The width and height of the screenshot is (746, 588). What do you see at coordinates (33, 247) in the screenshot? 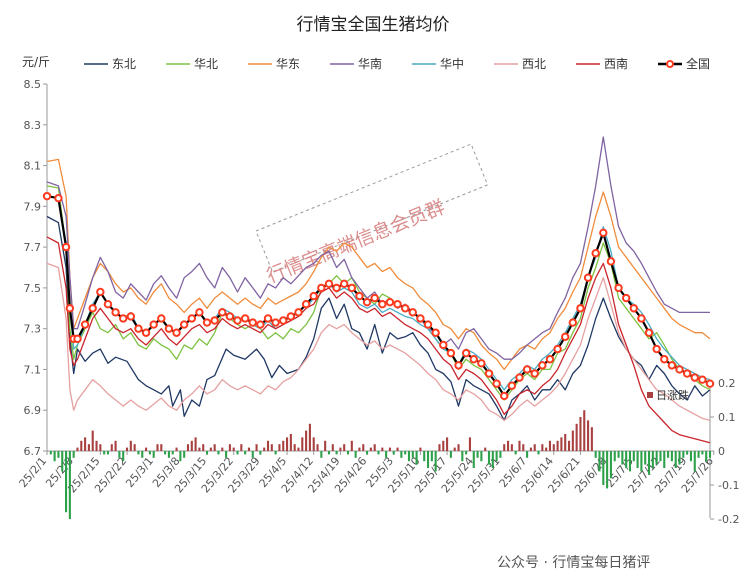
I see `y-tick-label: 7.7` at bounding box center [33, 247].